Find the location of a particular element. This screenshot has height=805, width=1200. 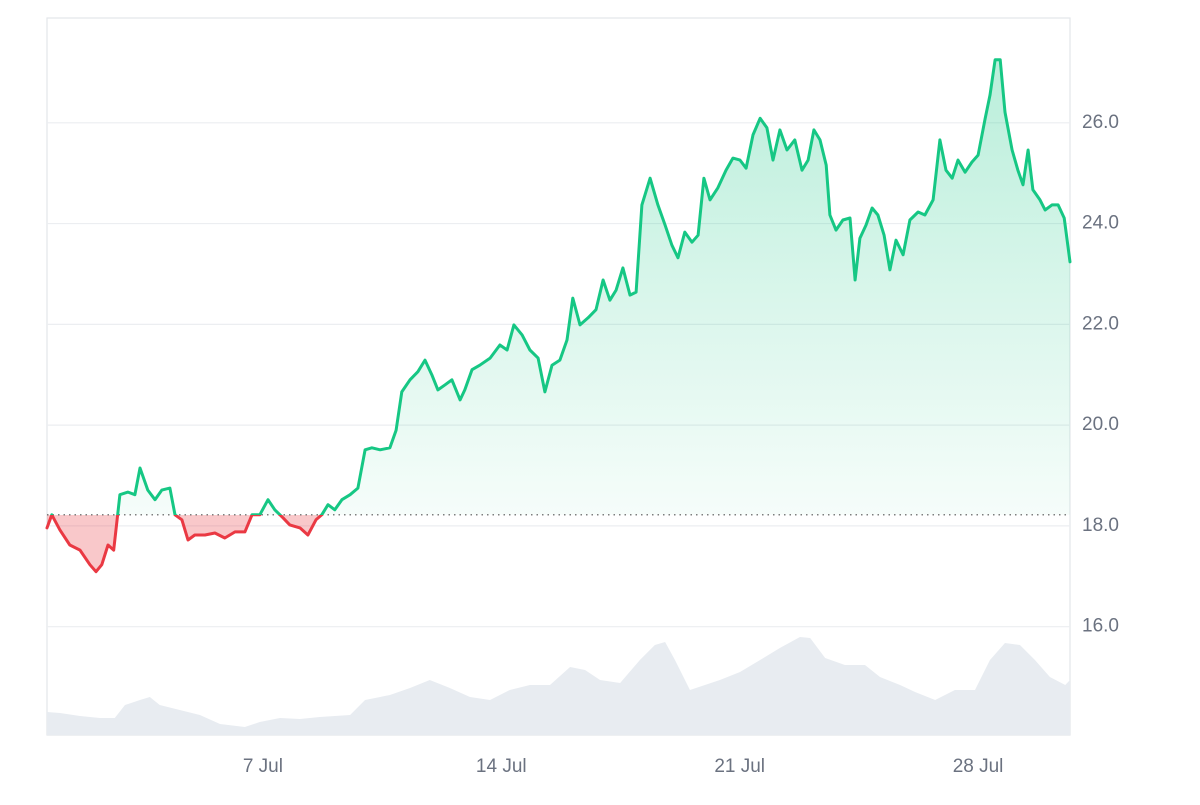

y-tick-label: 18.0 is located at coordinates (1100, 525).